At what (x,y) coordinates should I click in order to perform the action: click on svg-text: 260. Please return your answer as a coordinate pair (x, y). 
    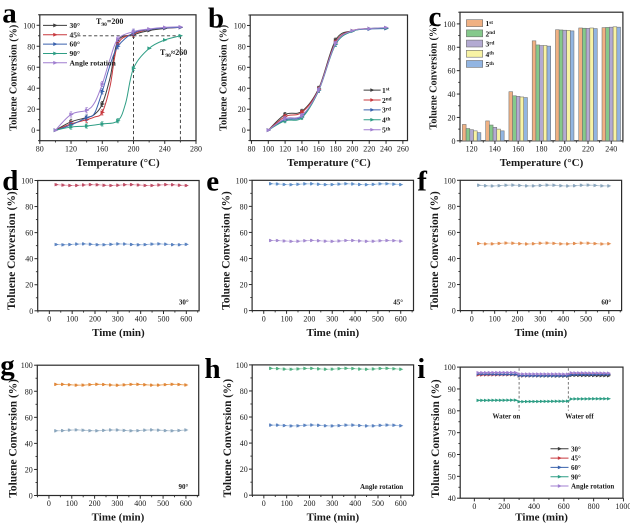
    Looking at the image, I should click on (403, 148).